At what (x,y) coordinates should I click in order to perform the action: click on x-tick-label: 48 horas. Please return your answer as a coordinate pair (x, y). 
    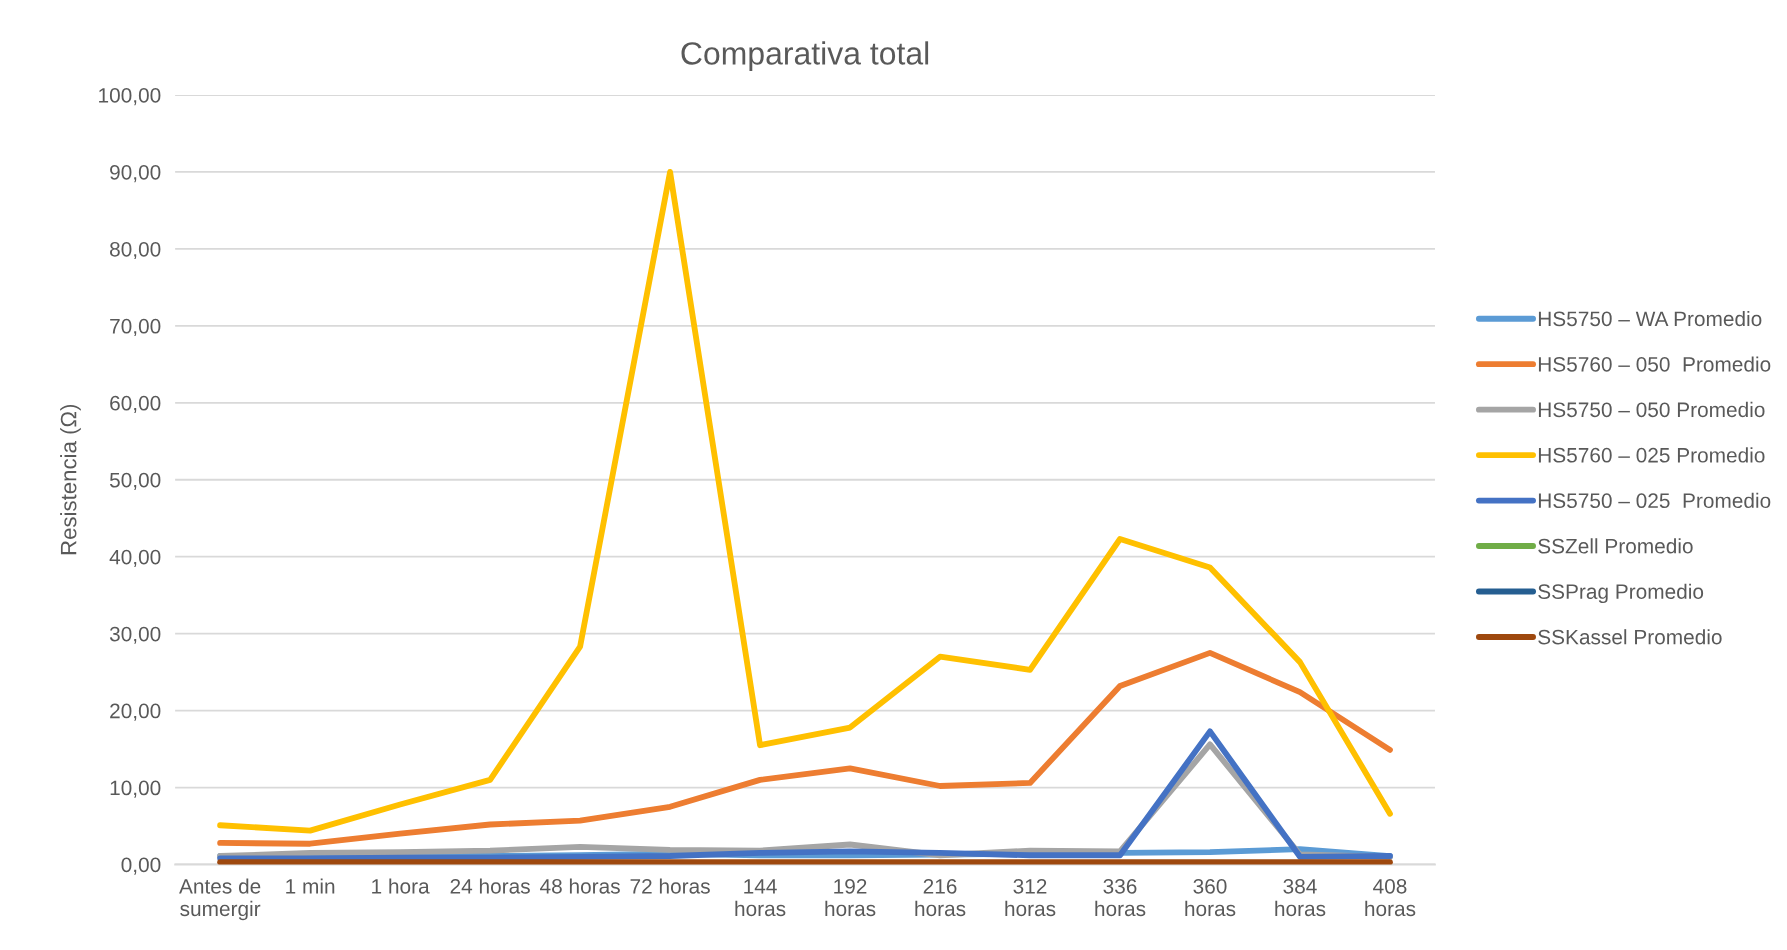
    Looking at the image, I should click on (580, 886).